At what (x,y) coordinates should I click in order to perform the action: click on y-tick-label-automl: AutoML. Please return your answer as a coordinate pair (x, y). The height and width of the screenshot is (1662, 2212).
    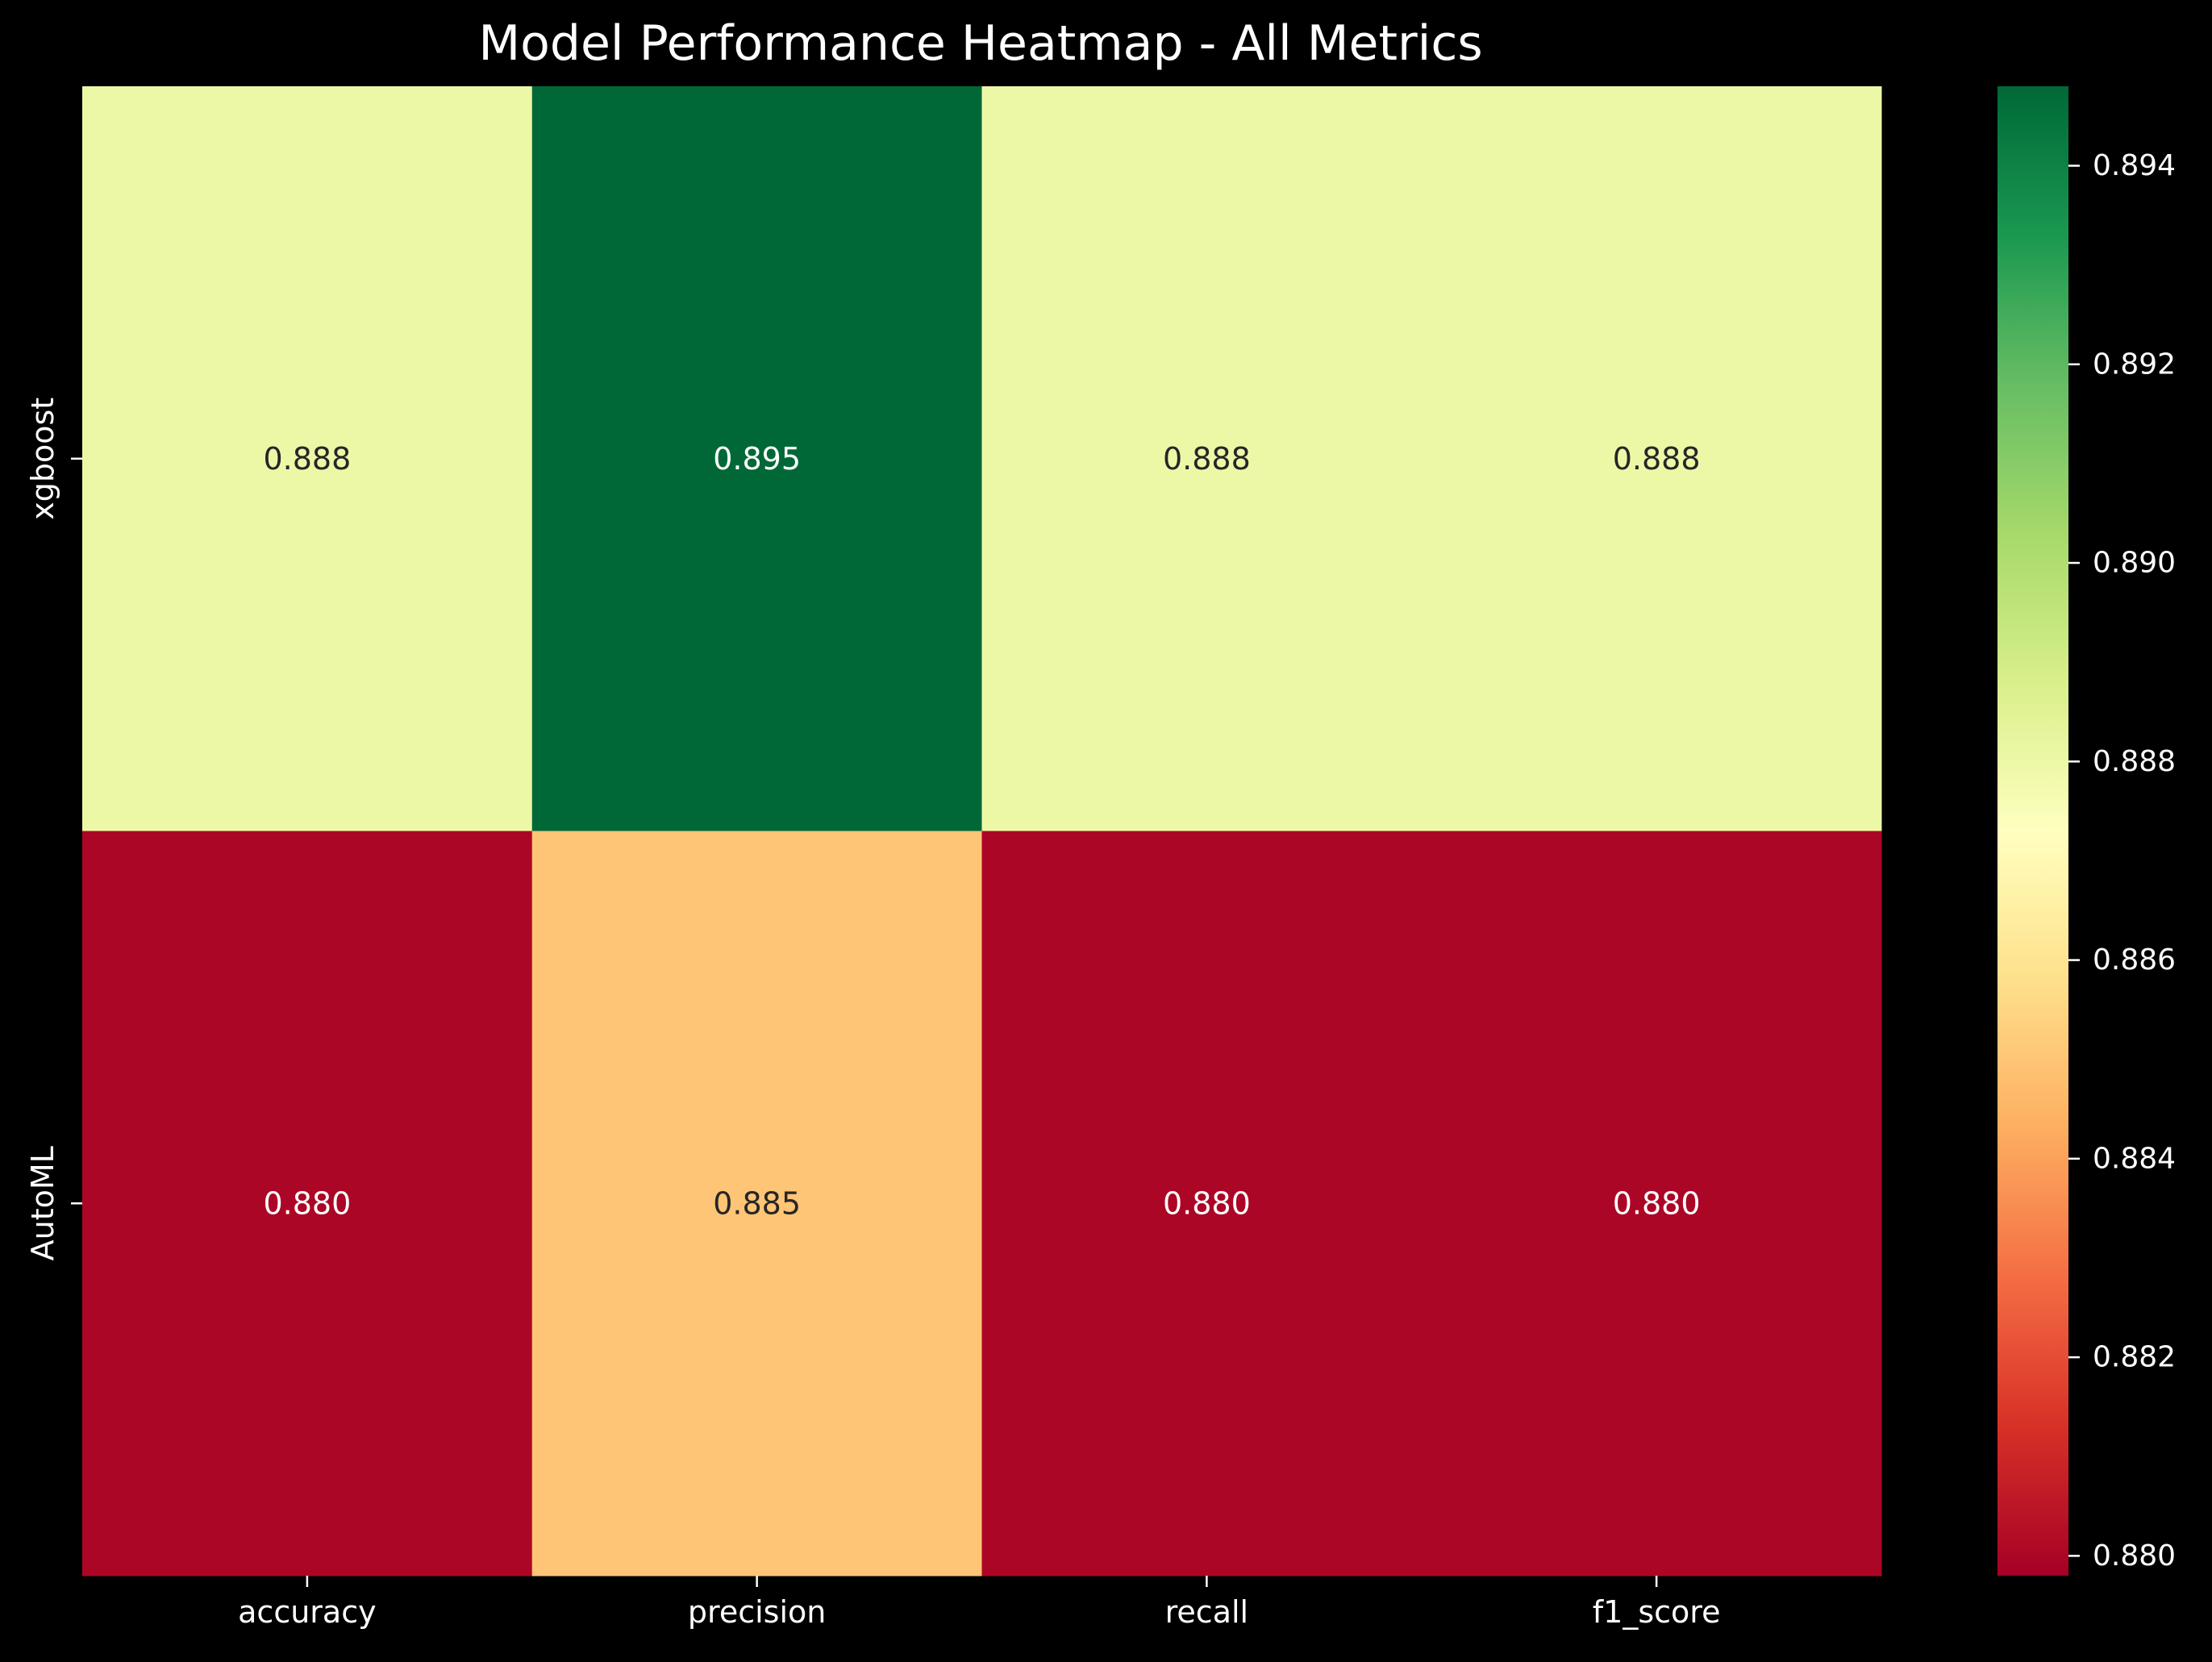
    Looking at the image, I should click on (42, 1203).